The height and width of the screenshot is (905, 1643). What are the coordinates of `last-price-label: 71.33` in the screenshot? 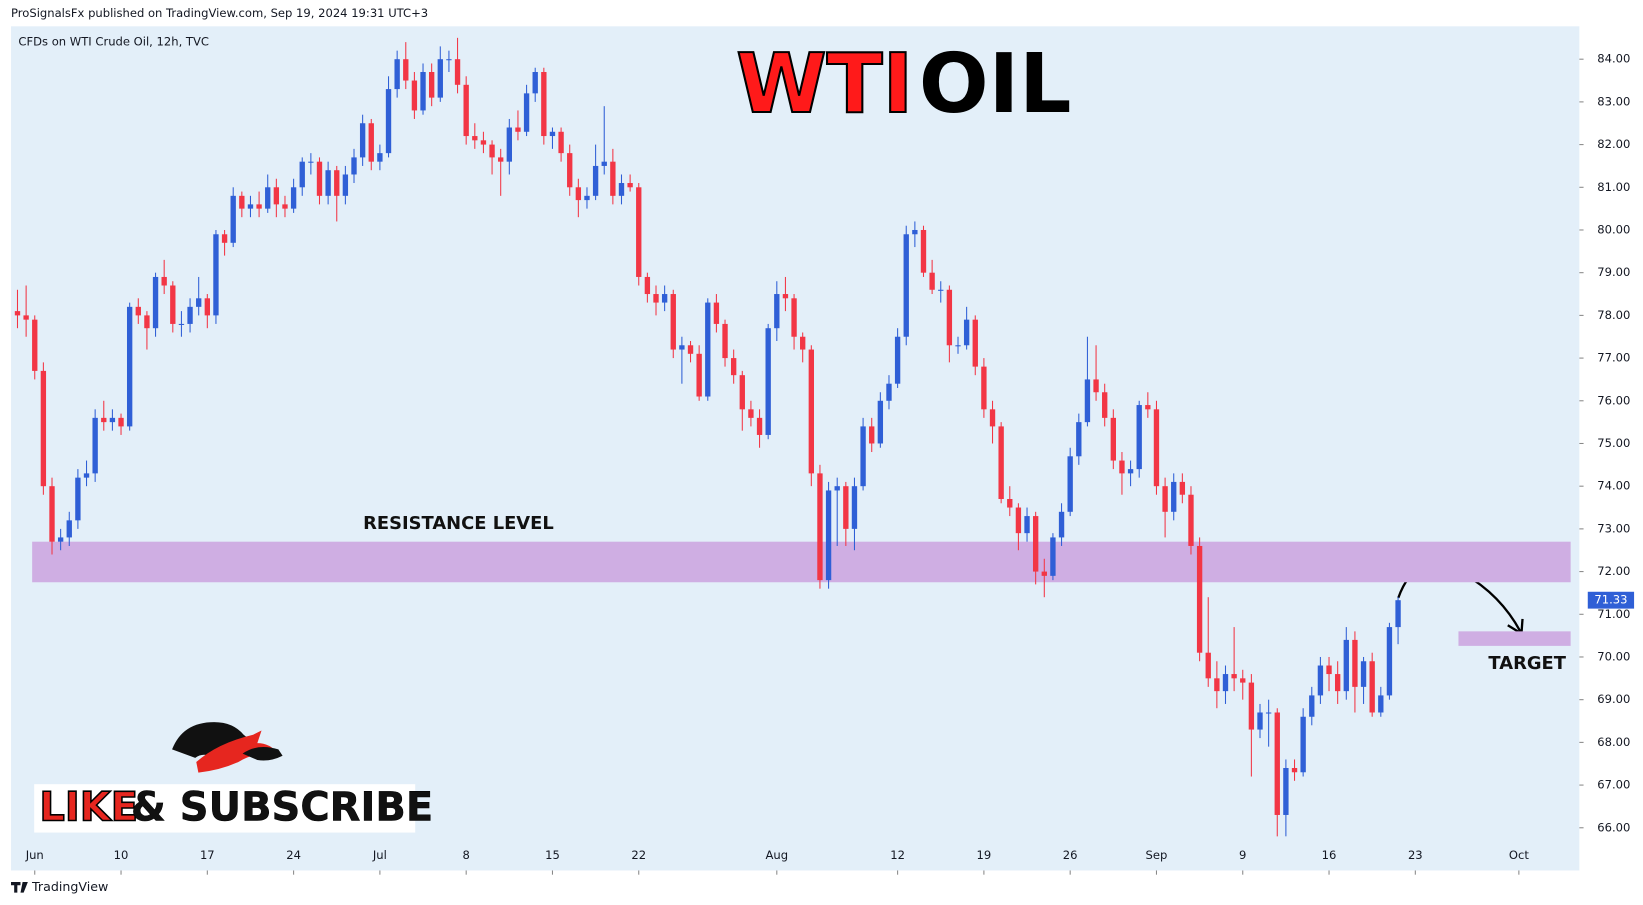 It's located at (1610, 600).